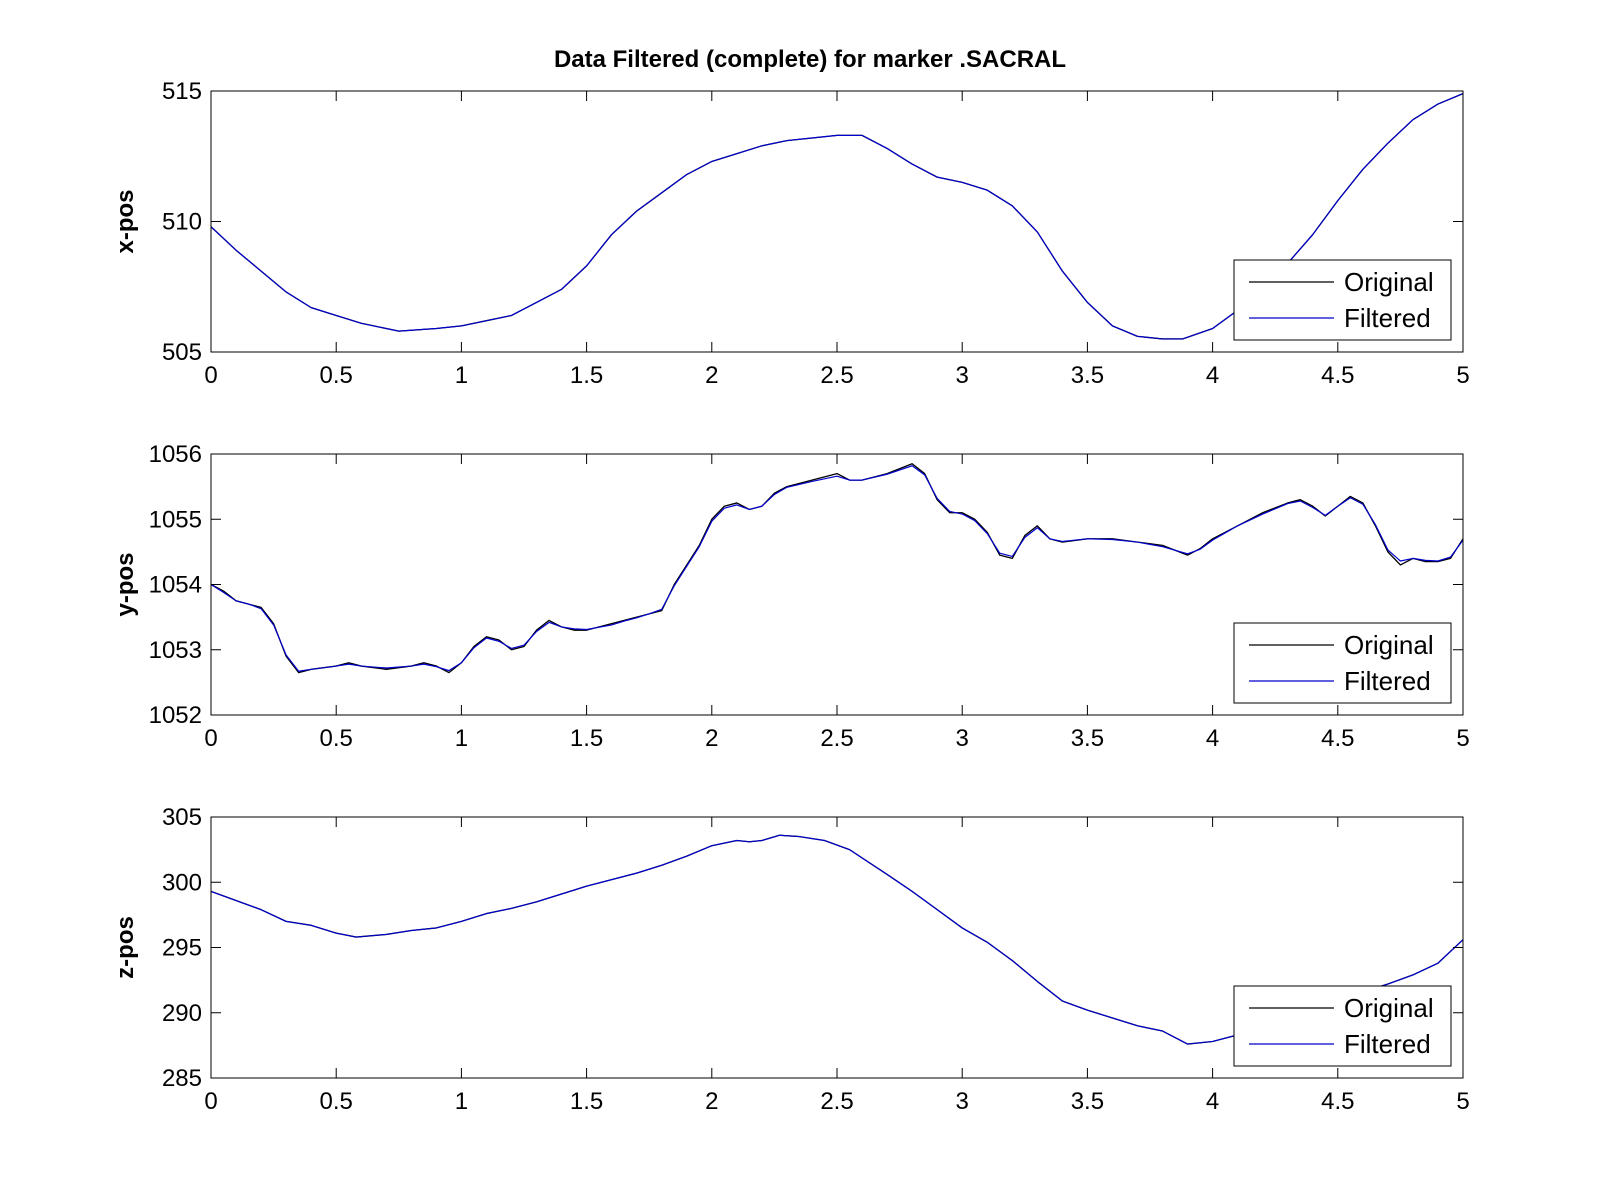 The image size is (1600, 1200). I want to click on y-axis-label: y-pos, so click(125, 584).